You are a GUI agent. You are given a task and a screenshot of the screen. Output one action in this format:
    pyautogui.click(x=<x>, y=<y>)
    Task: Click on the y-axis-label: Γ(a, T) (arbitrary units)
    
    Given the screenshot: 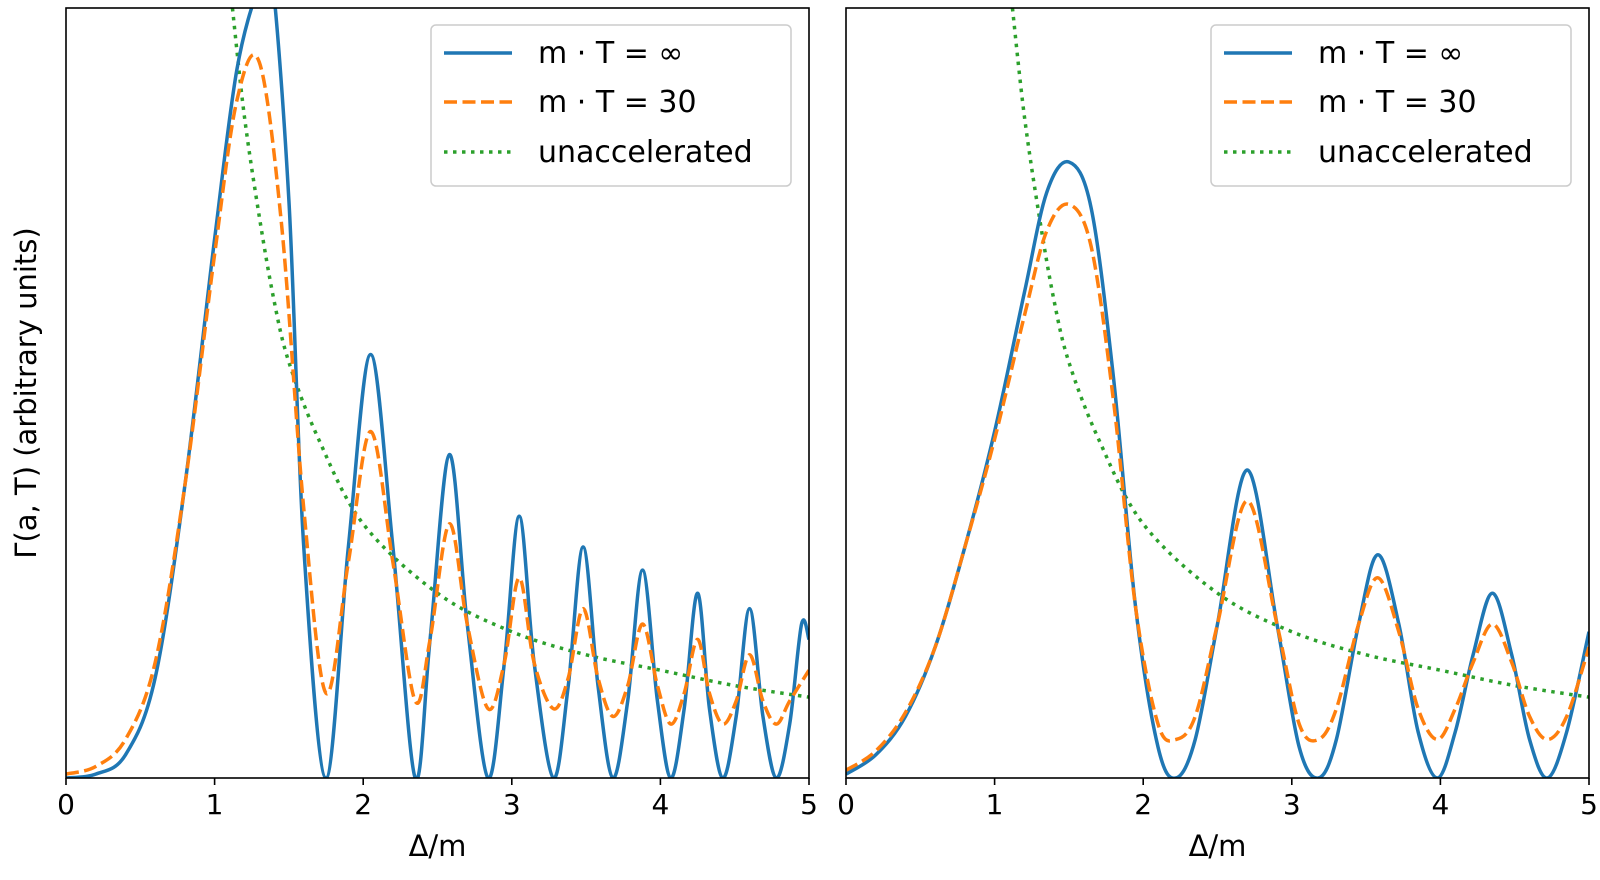 What is the action you would take?
    pyautogui.click(x=26, y=392)
    